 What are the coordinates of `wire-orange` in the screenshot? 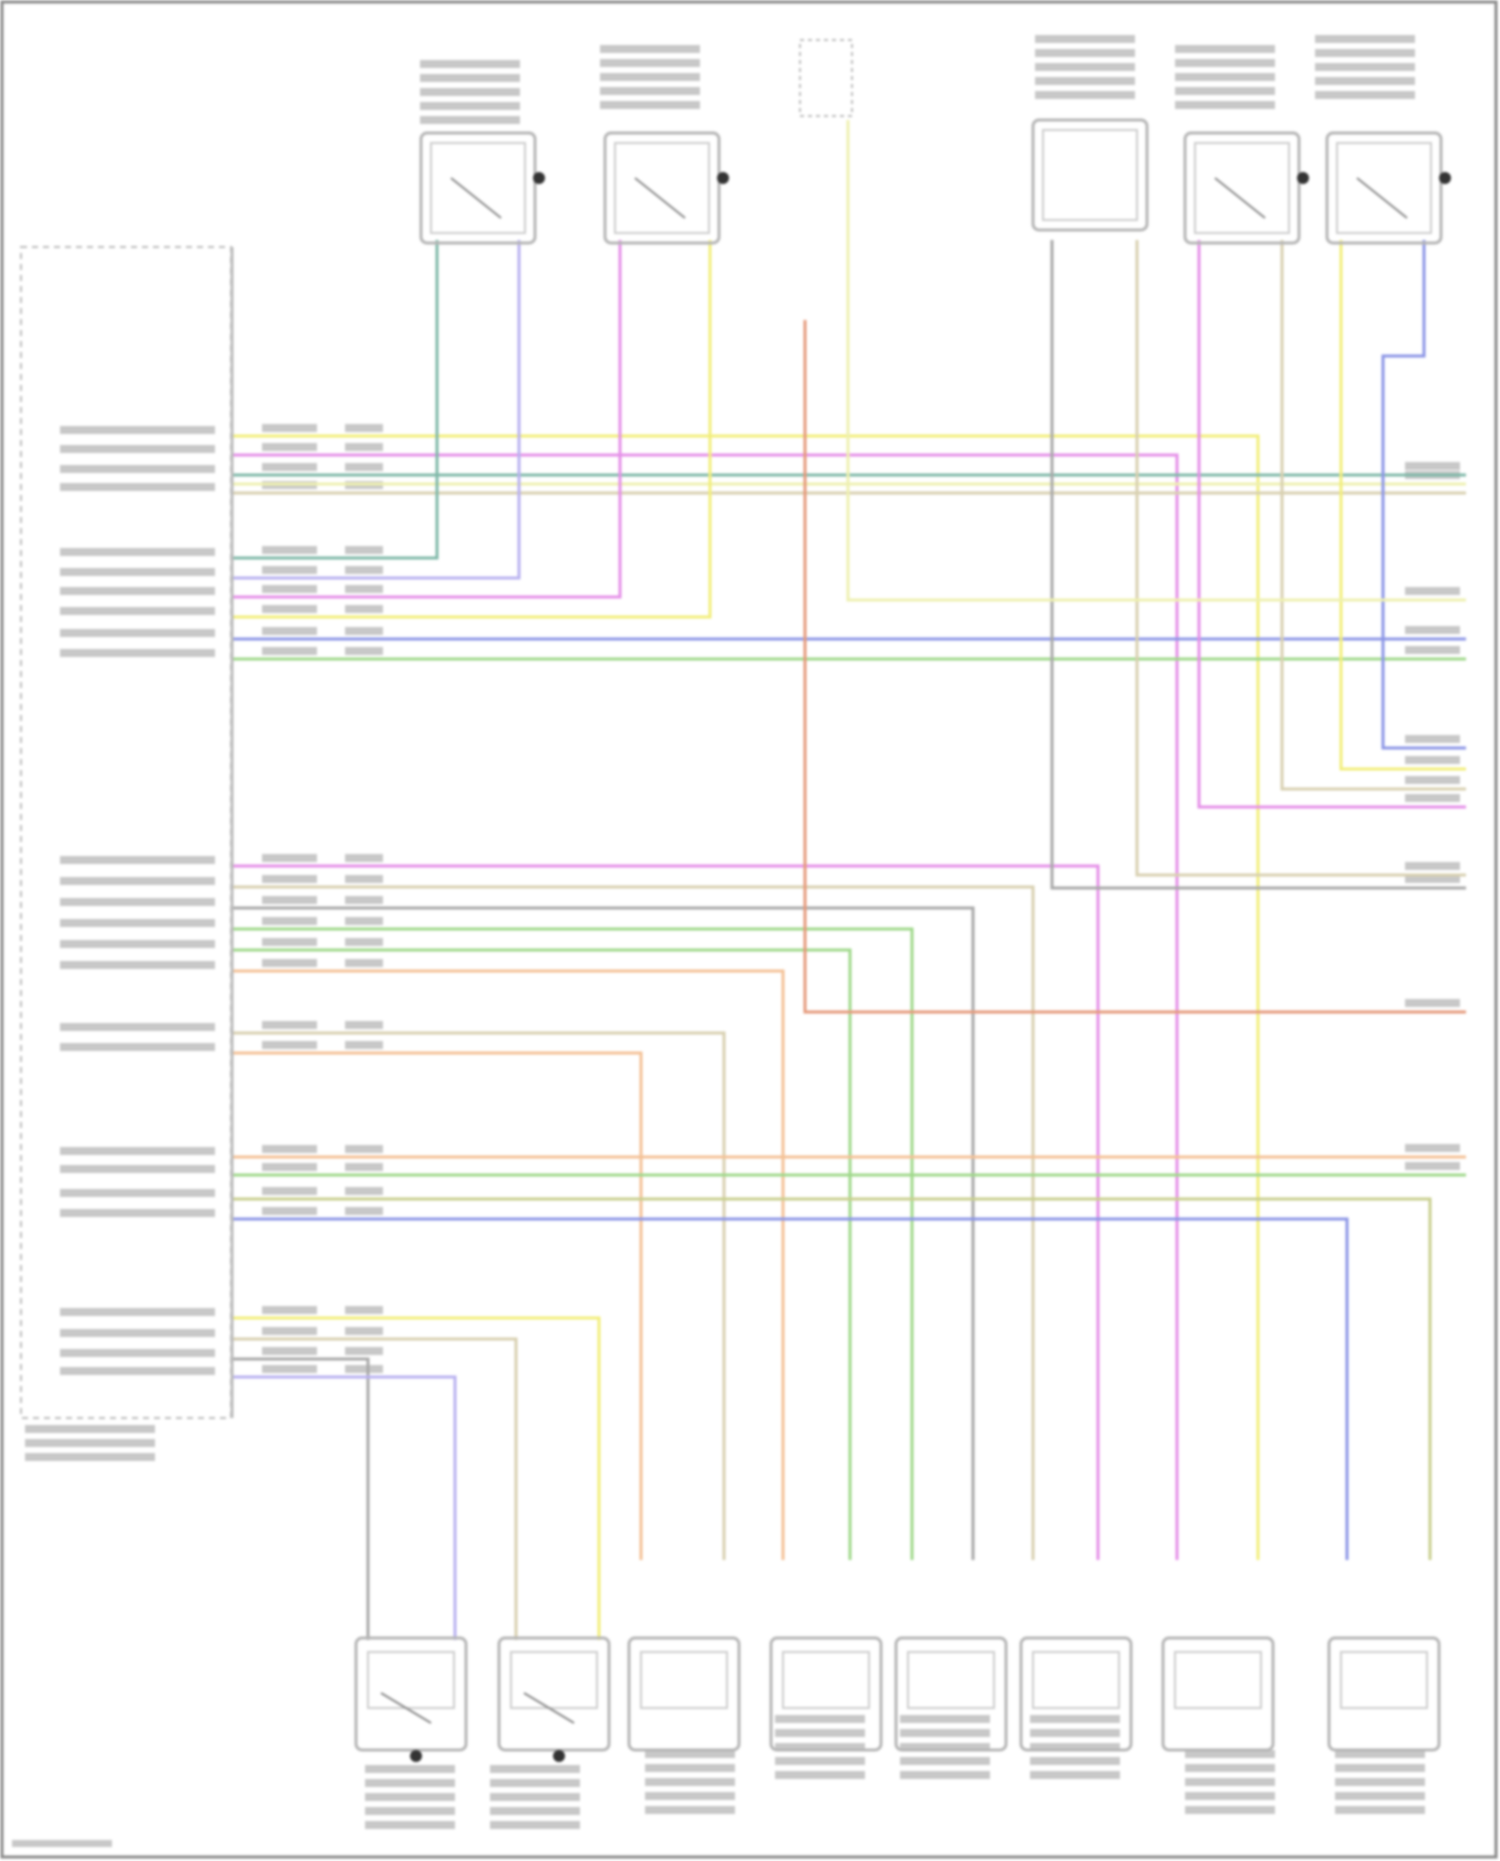 It's located at (508, 1264).